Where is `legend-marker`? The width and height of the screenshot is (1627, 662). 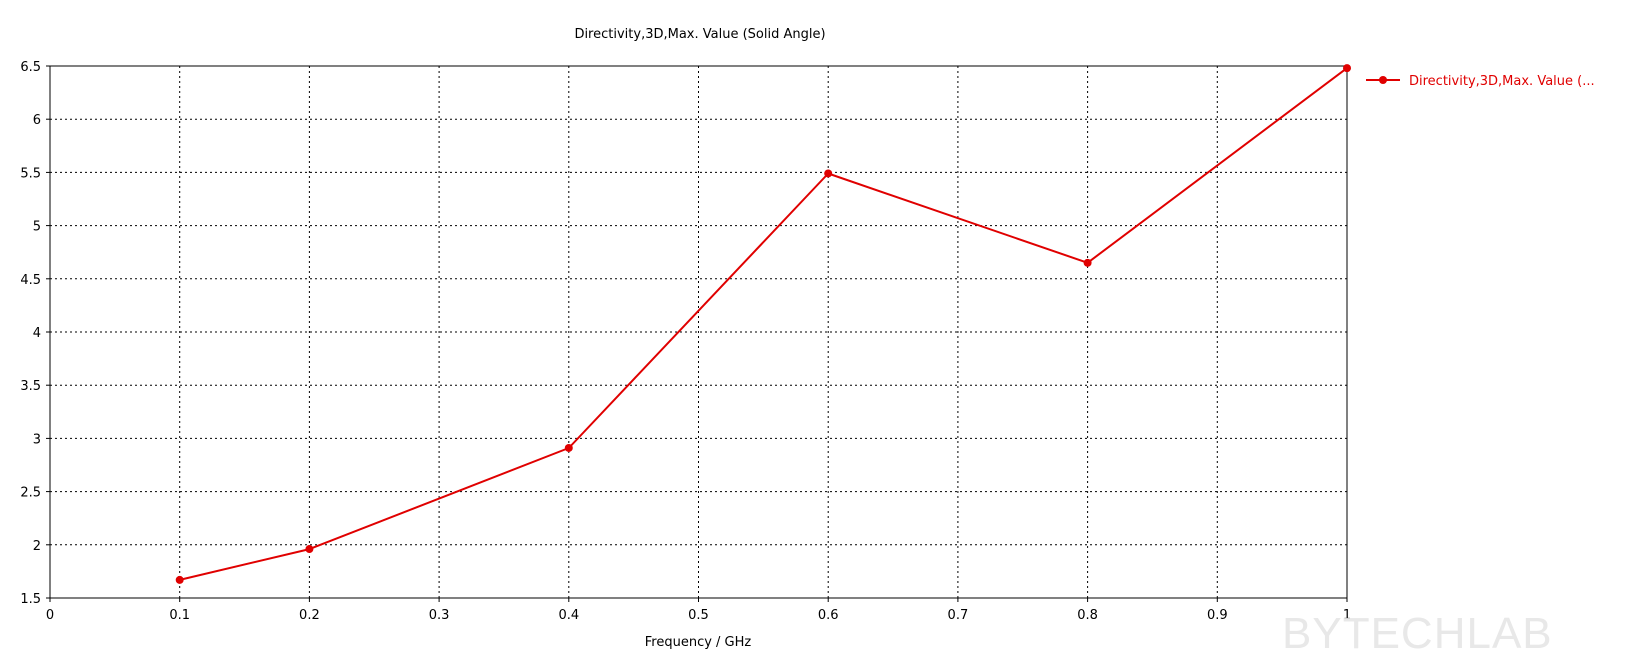
legend-marker is located at coordinates (1383, 80).